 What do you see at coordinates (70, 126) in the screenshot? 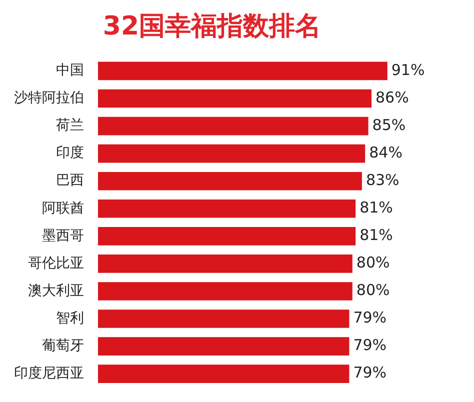
I see `y-tick-label: 荷兰` at bounding box center [70, 126].